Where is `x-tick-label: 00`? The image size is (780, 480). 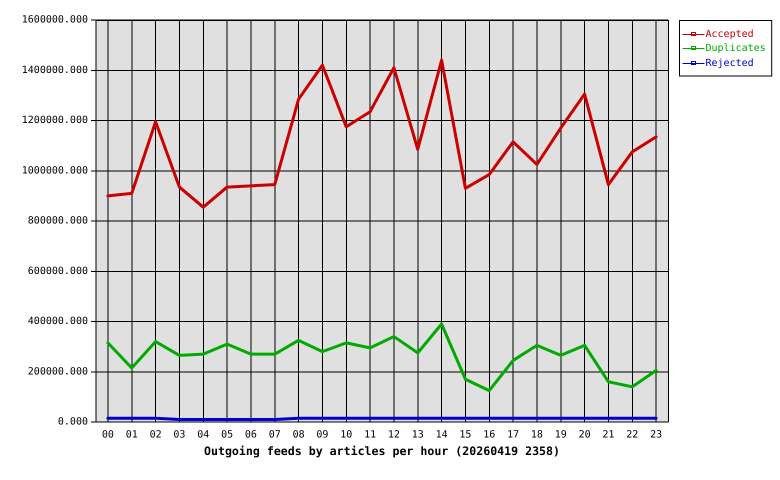 x-tick-label: 00 is located at coordinates (108, 435).